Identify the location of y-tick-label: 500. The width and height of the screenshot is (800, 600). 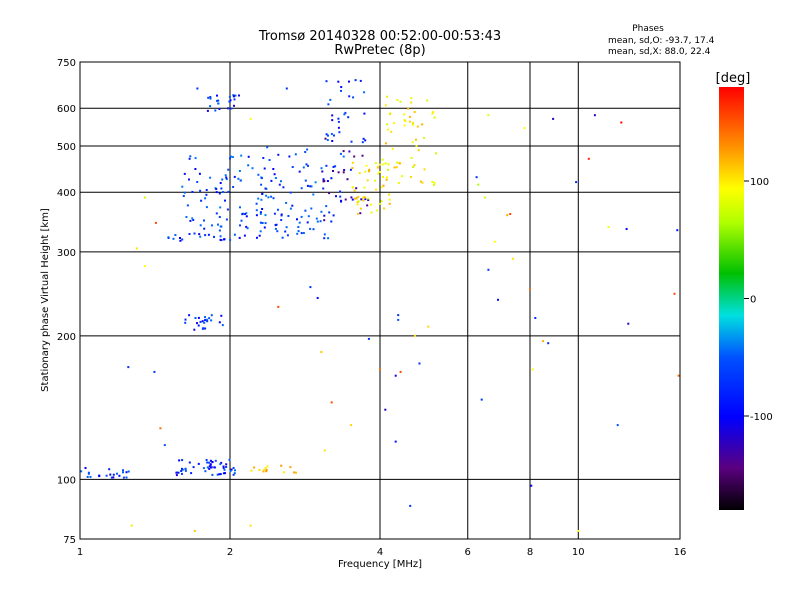
(66, 147).